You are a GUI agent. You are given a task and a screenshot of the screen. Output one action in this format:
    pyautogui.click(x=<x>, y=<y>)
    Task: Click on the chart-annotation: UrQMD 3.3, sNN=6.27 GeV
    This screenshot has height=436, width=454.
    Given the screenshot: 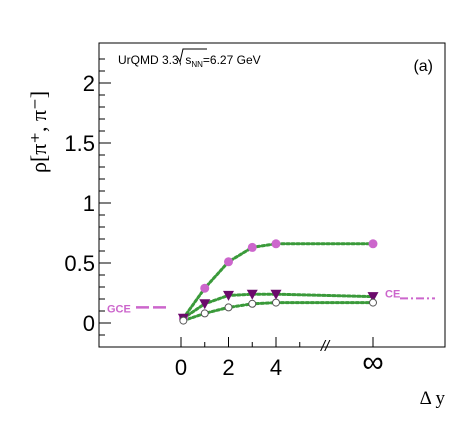 What is the action you would take?
    pyautogui.click(x=189, y=61)
    